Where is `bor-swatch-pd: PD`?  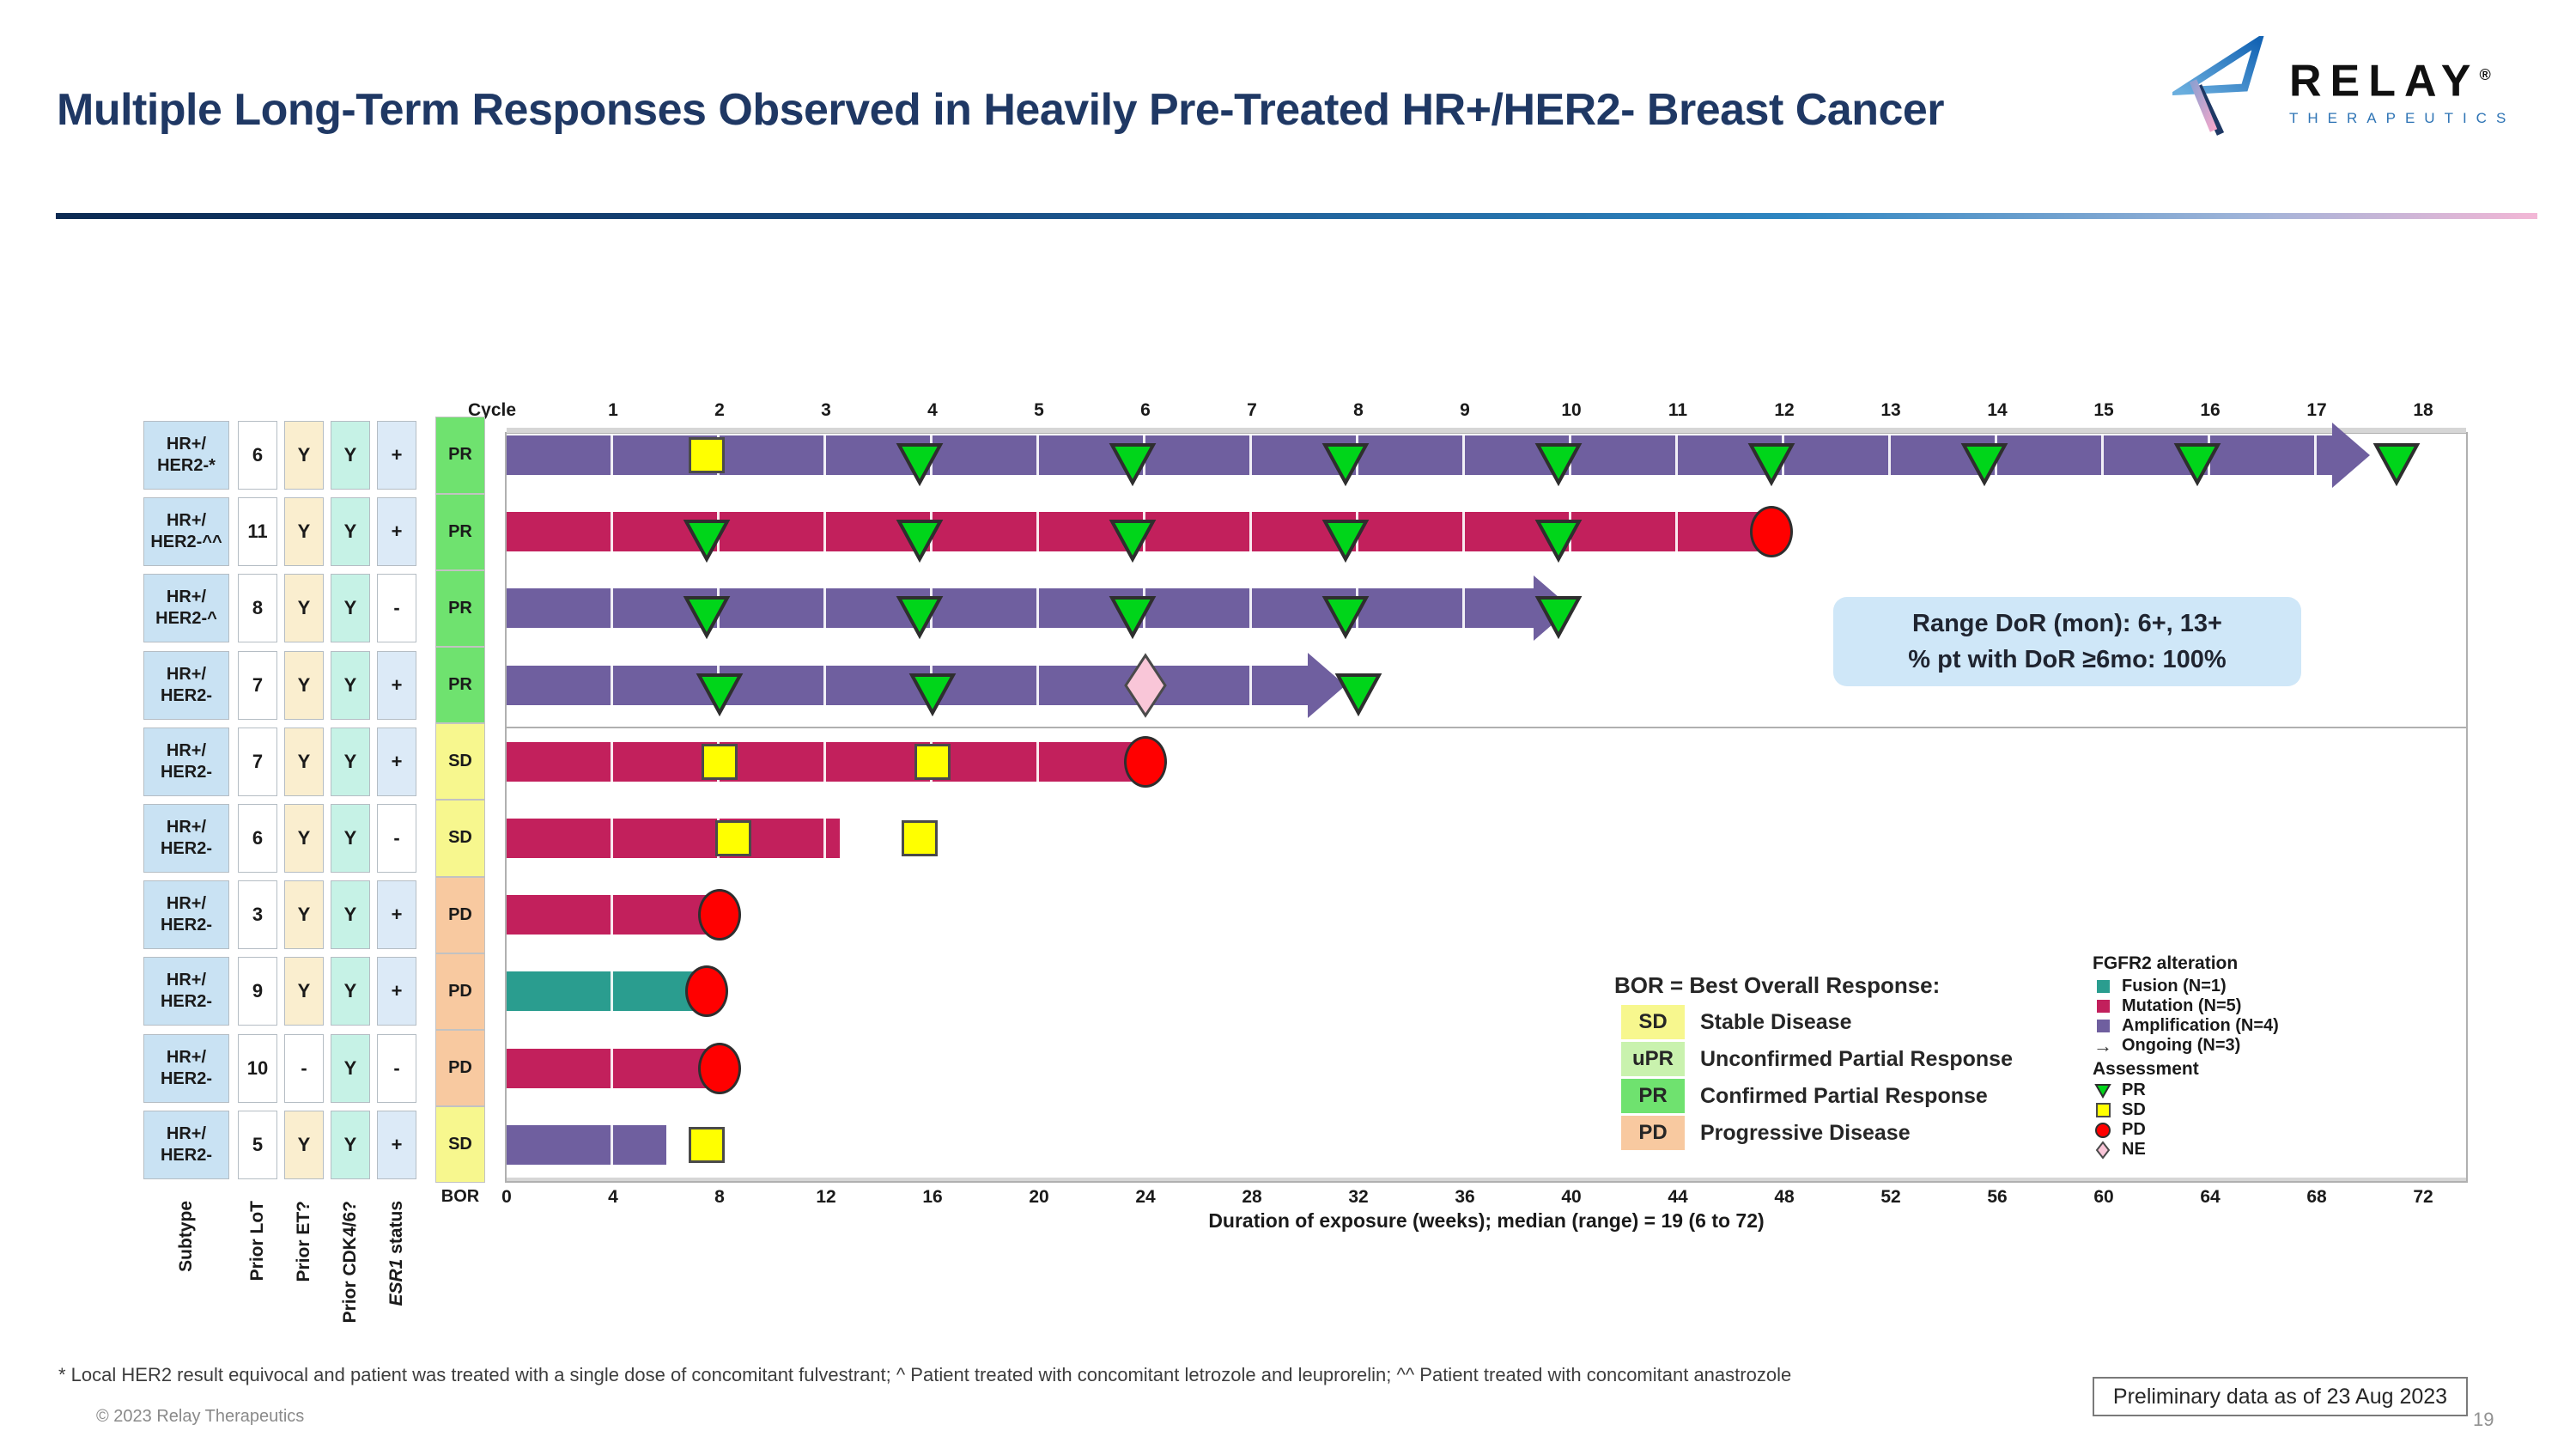
bor-swatch-pd: PD is located at coordinates (1653, 1133).